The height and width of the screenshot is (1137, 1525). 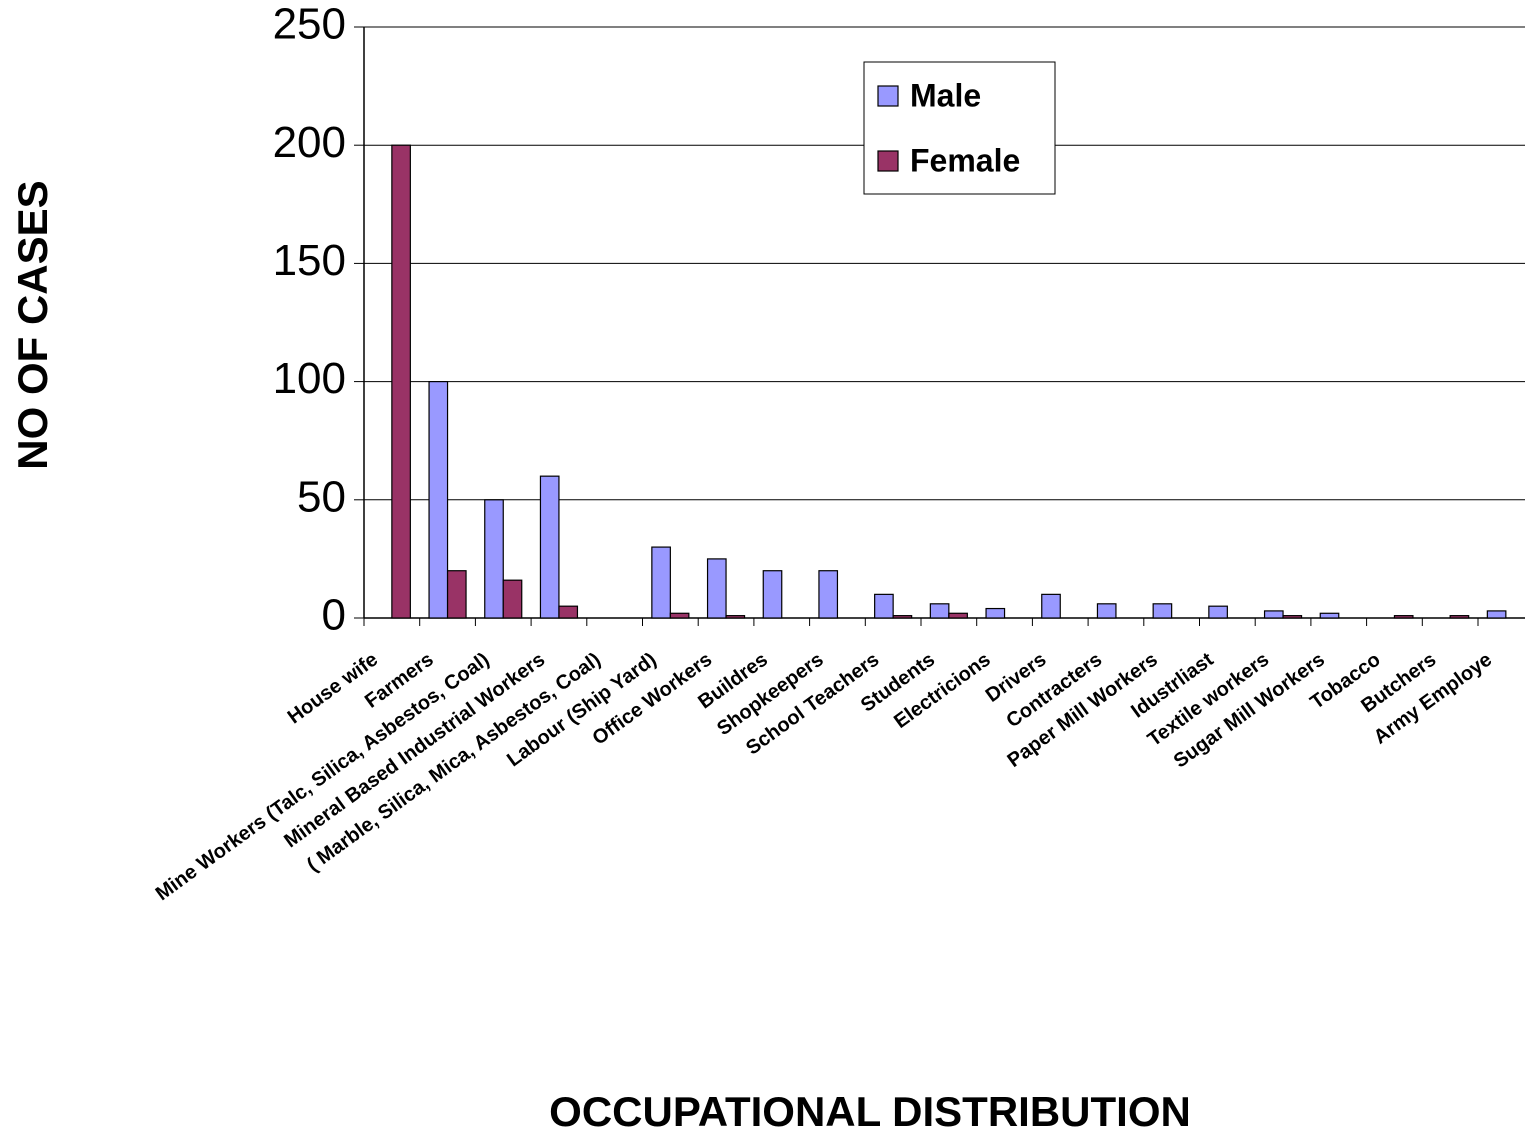 I want to click on y-tick-label: 0, so click(x=334, y=615).